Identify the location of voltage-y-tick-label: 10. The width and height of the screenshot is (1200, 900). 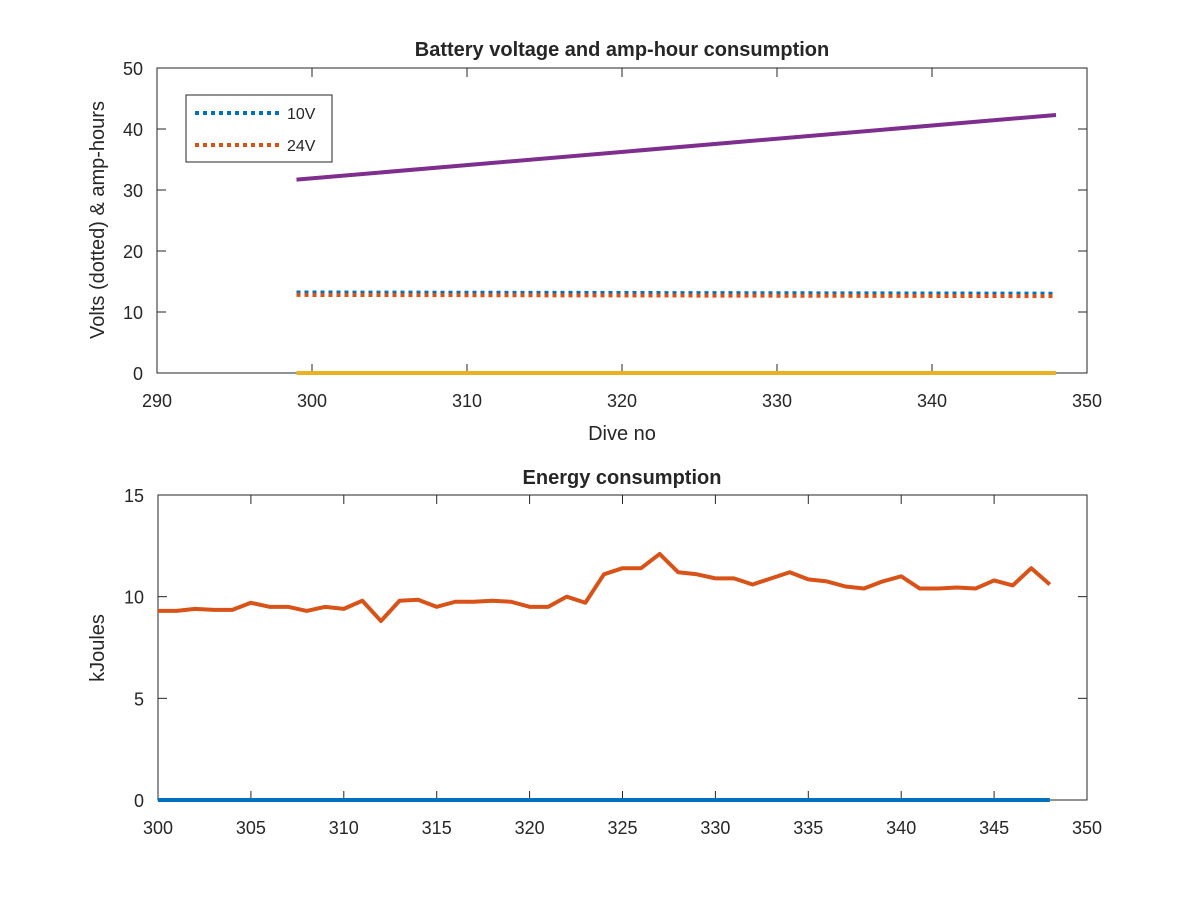
(133, 313).